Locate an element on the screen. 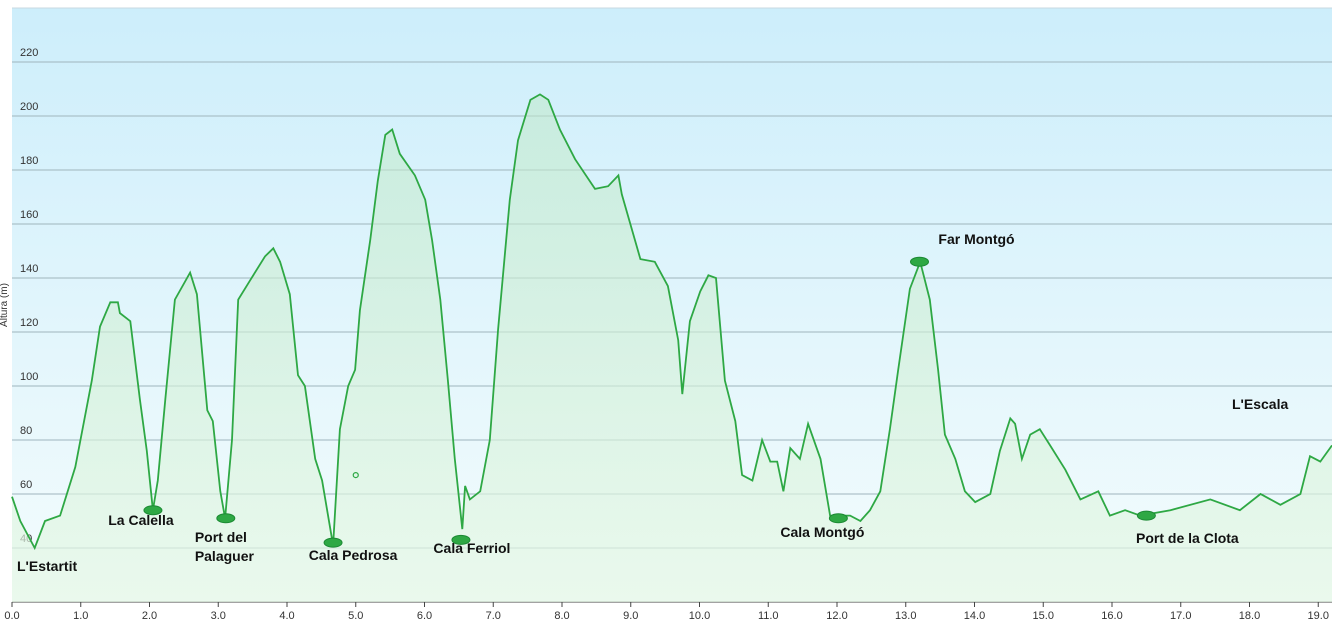 The width and height of the screenshot is (1332, 624). x-tick-label: 10.0 is located at coordinates (699, 616).